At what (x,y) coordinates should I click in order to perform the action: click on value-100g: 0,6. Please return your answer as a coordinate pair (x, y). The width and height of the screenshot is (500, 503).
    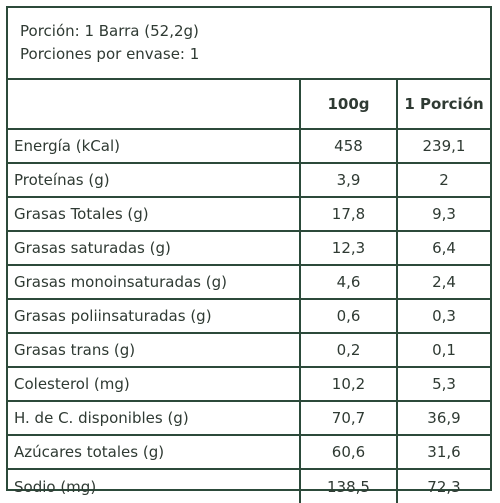
    Looking at the image, I should click on (348, 315).